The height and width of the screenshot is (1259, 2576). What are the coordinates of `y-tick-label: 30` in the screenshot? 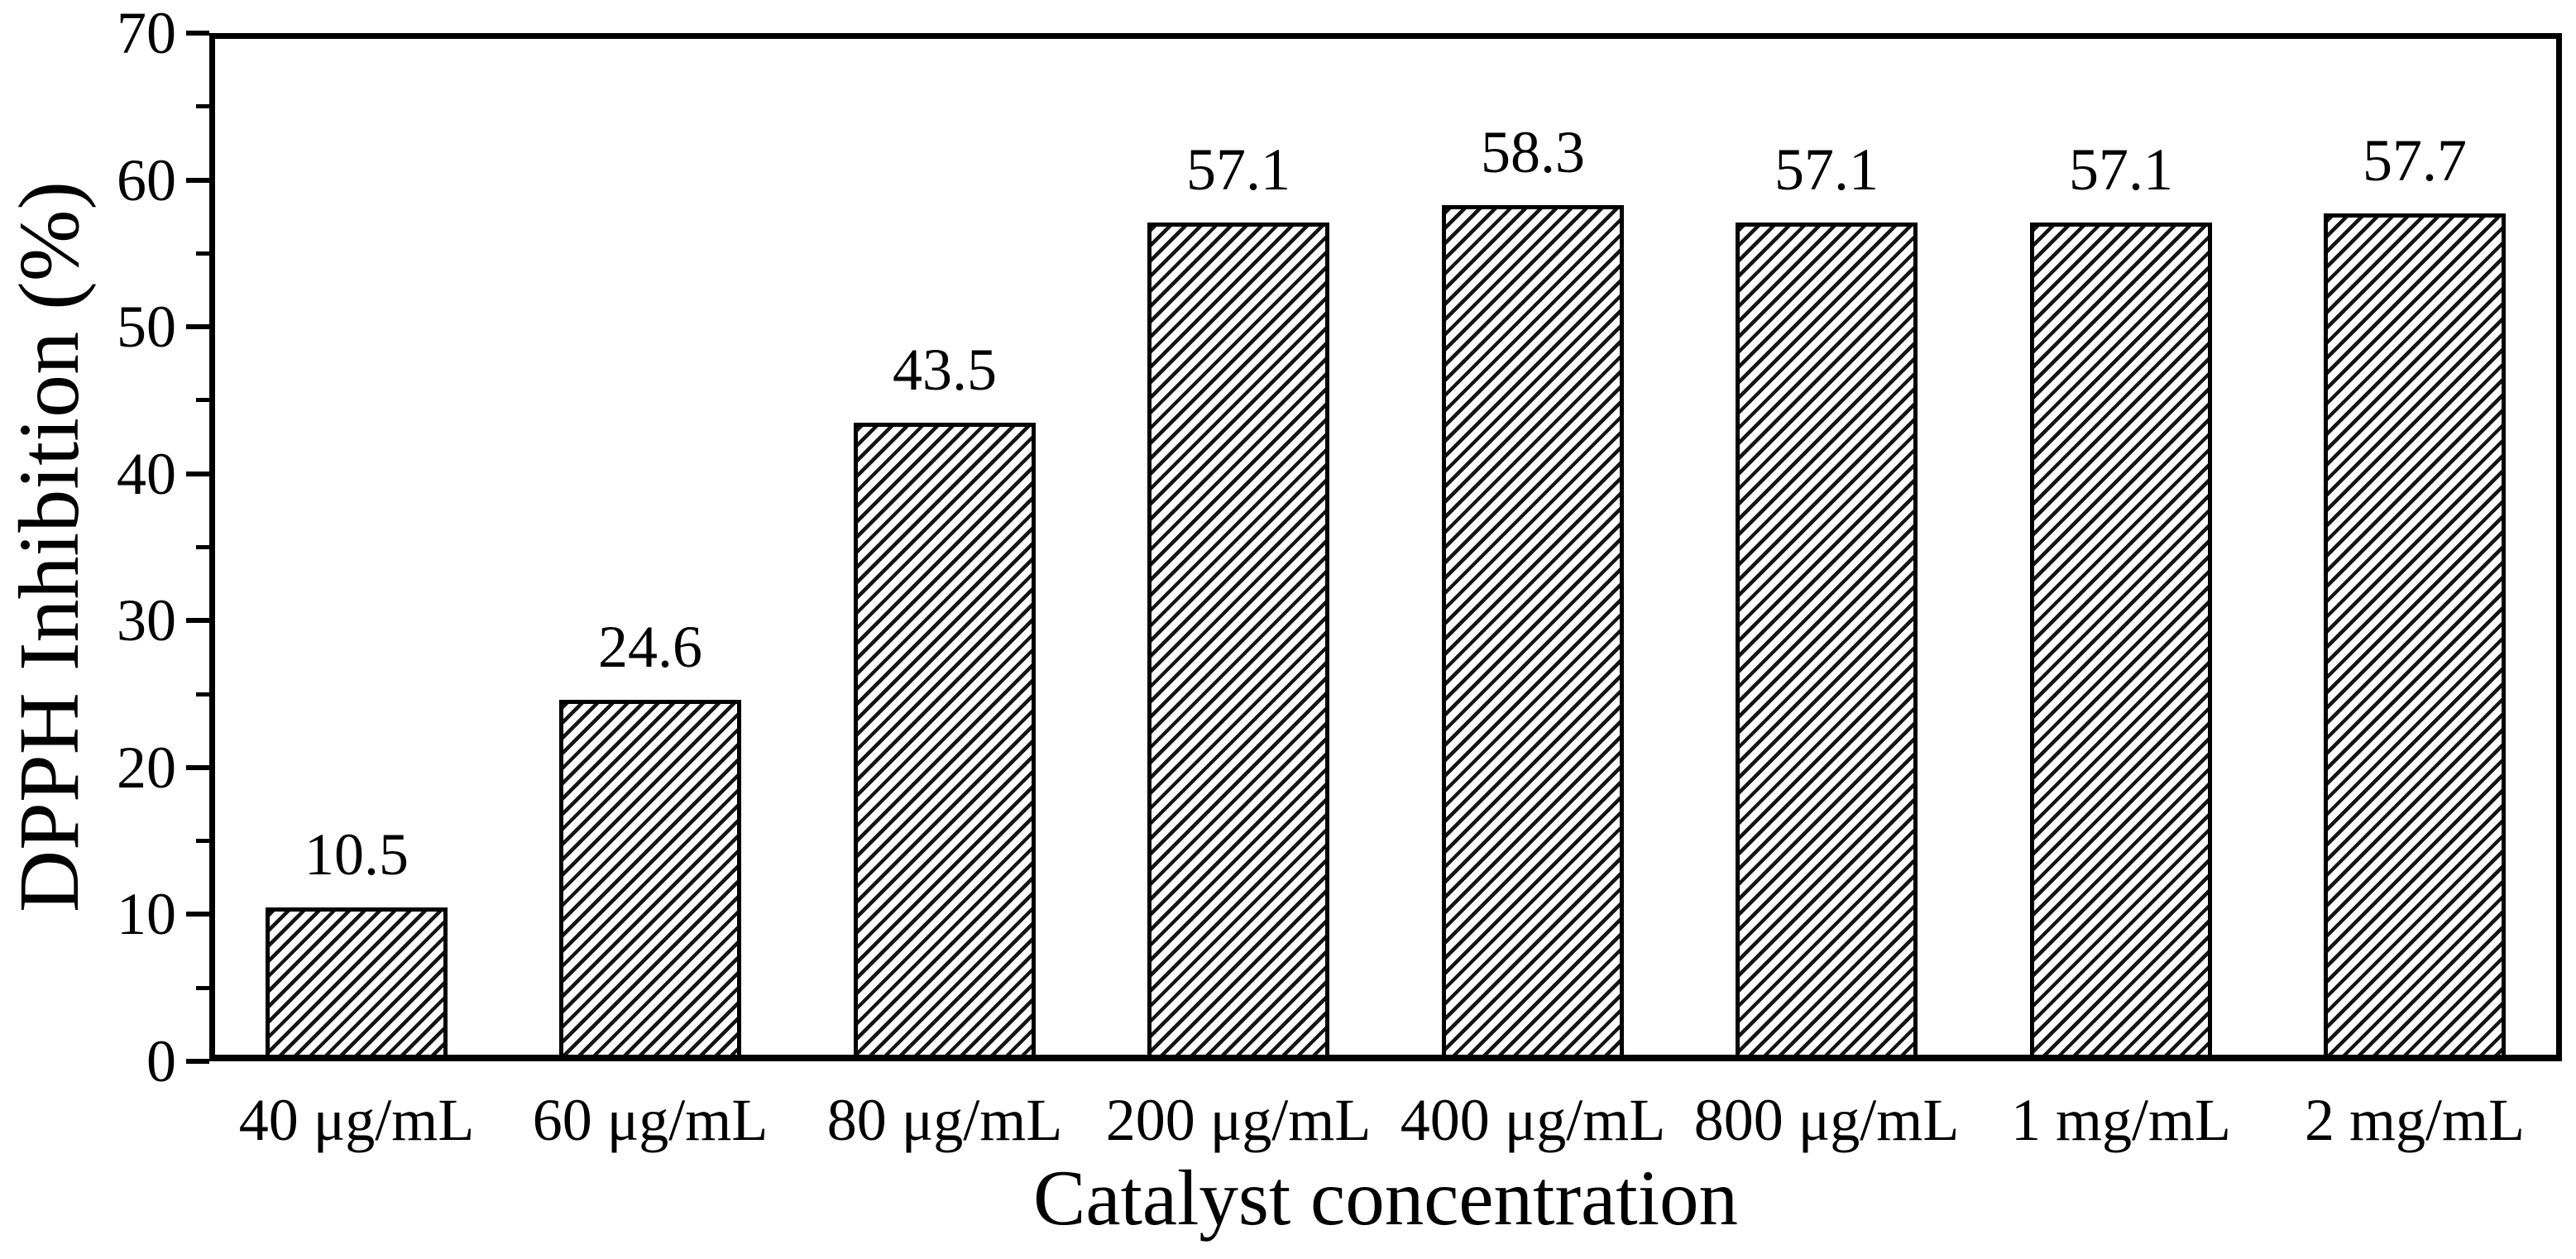 It's located at (146, 620).